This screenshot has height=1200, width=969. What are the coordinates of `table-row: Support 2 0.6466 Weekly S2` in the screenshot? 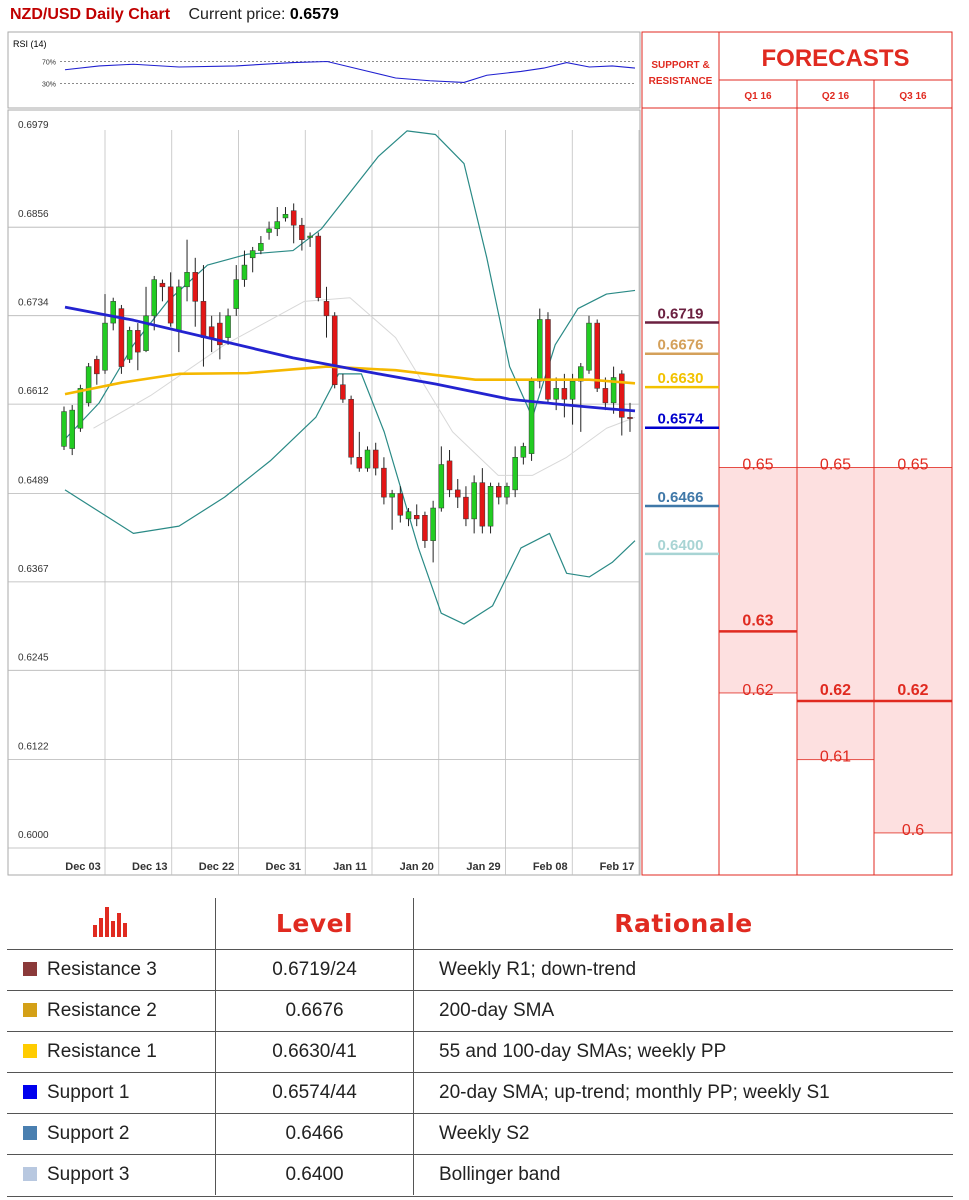 It's located at (480, 1134).